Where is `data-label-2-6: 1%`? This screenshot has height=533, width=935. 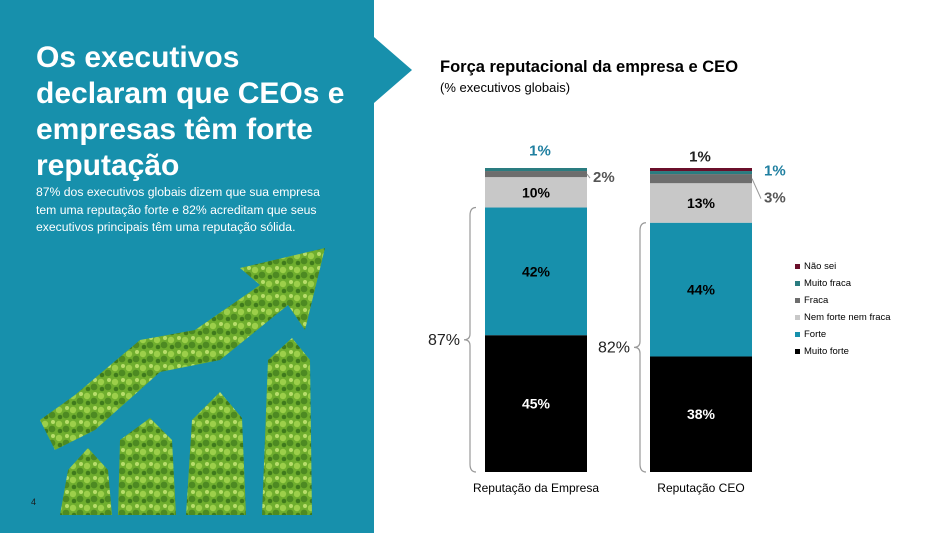 data-label-2-6: 1% is located at coordinates (700, 157).